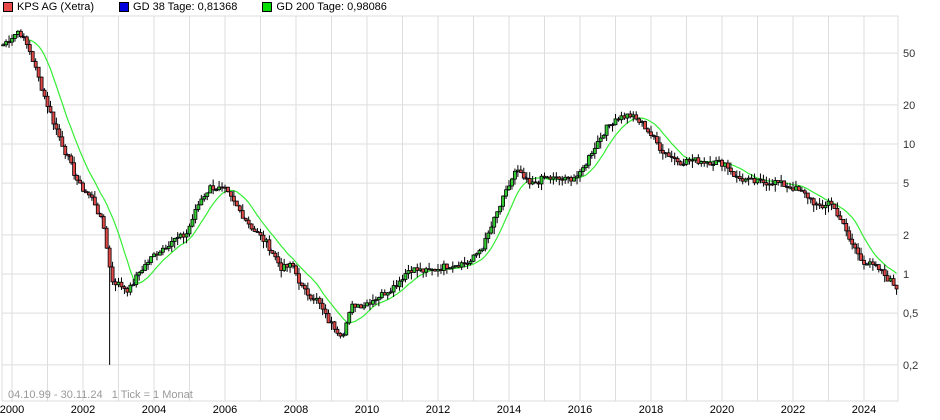 This screenshot has width=940, height=420. Describe the element at coordinates (152, 395) in the screenshot. I see `tick-info: 1 Tick = 1 Monat` at that location.